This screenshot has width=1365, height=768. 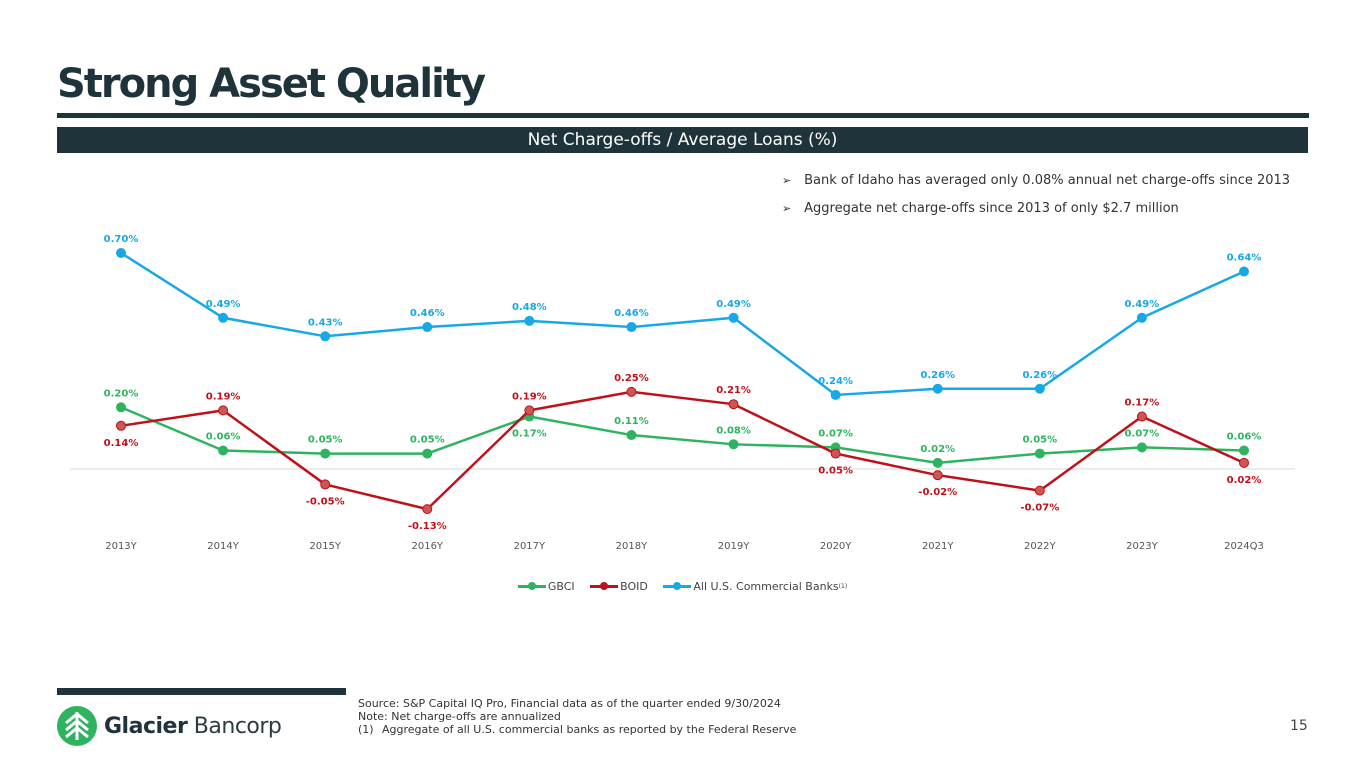 What do you see at coordinates (733, 430) in the screenshot?
I see `data-label: 0.08%` at bounding box center [733, 430].